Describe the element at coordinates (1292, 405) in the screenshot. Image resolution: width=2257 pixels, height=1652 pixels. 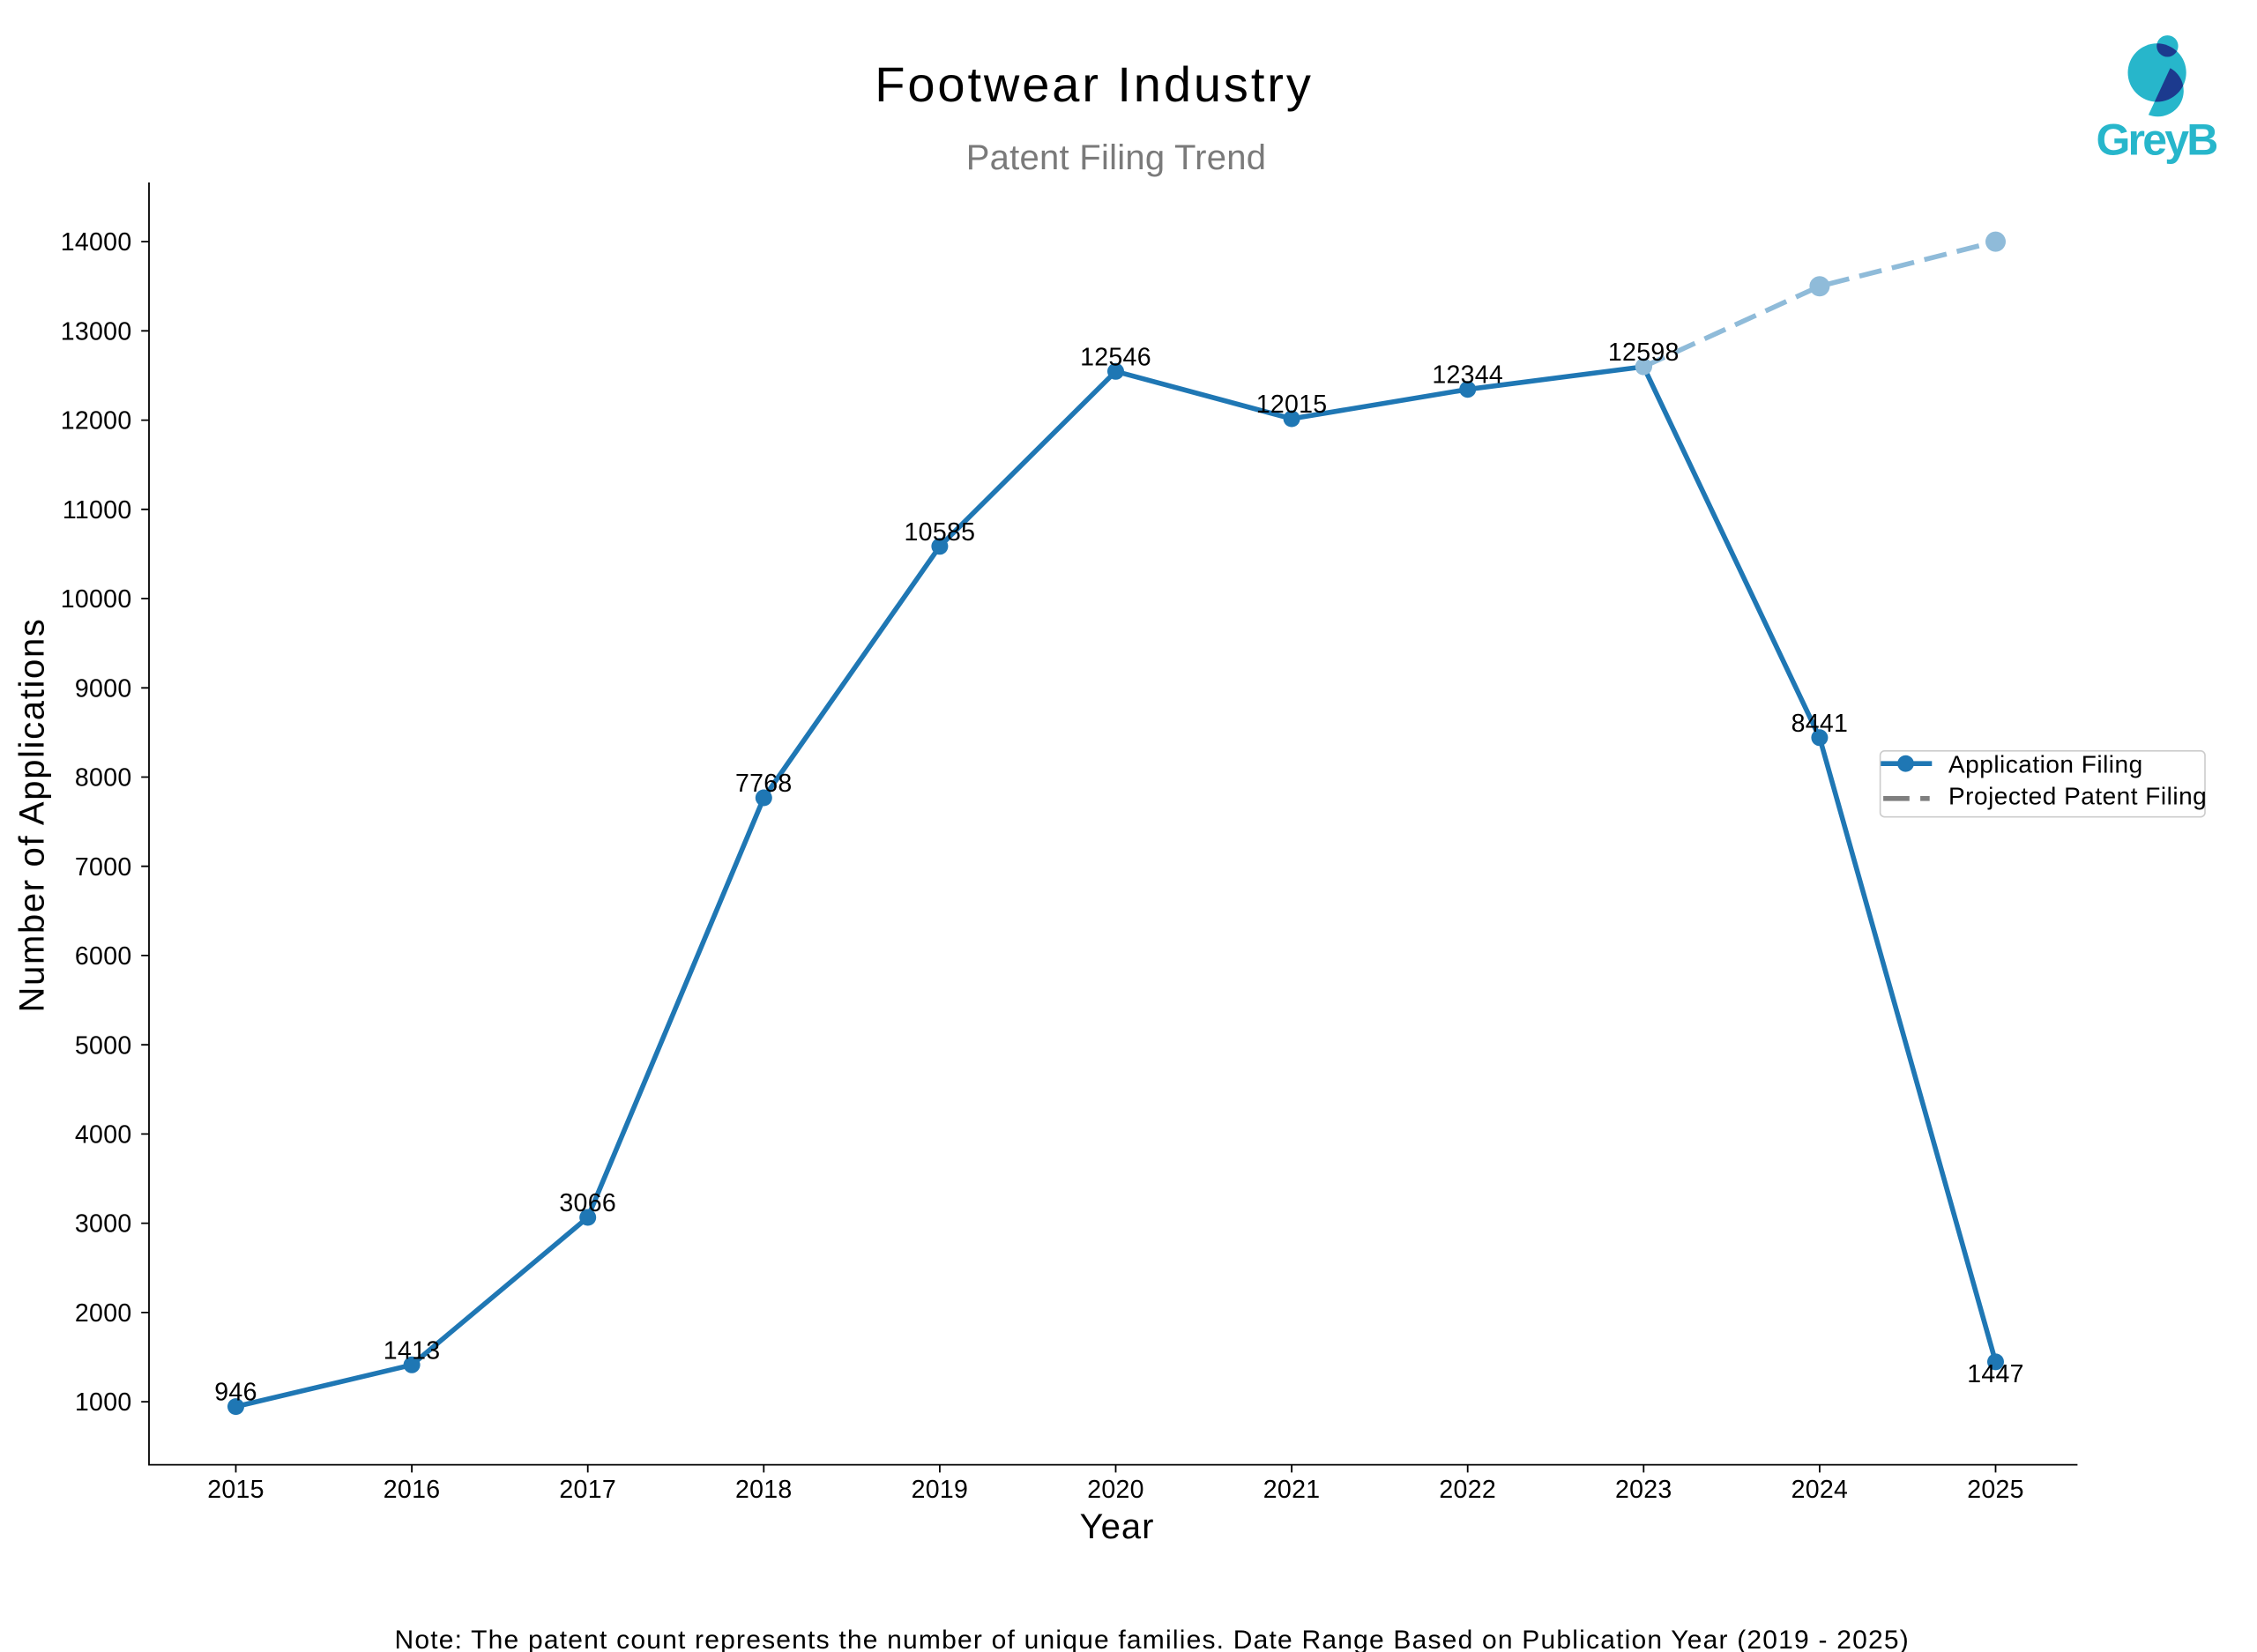
I see `svg-text: 12015` at that location.